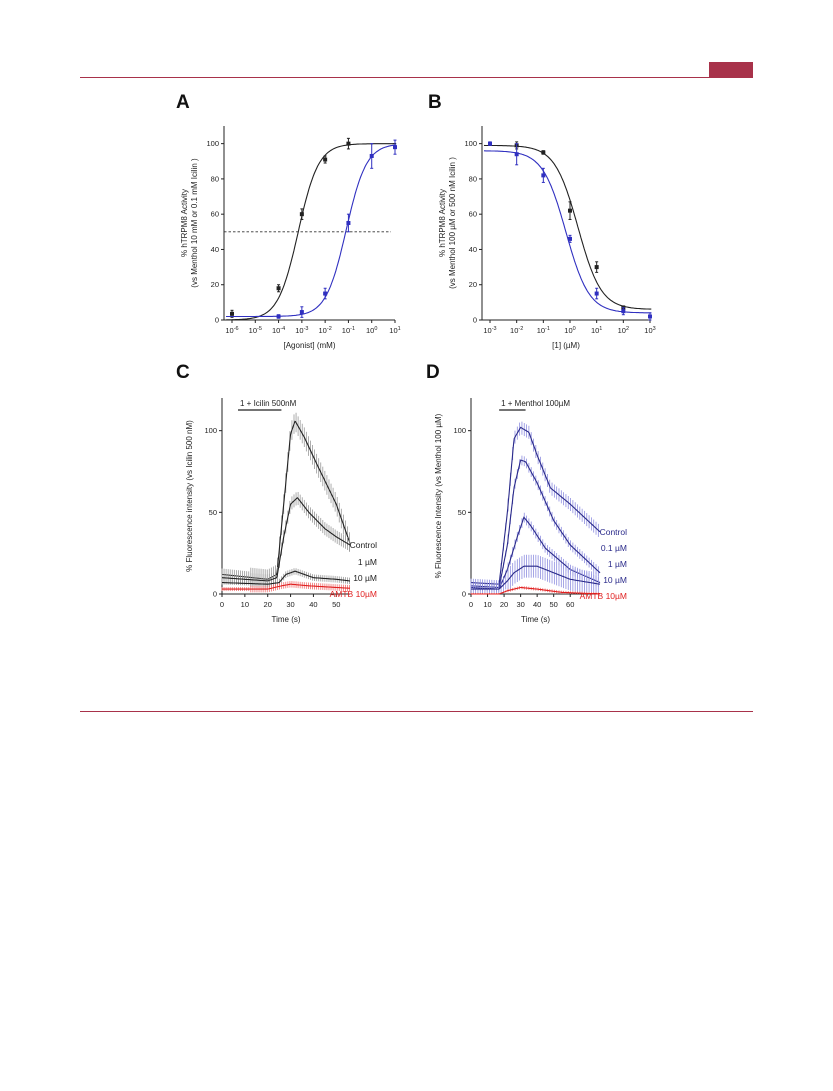 Image resolution: width=833 pixels, height=1091 pixels. Describe the element at coordinates (183, 372) in the screenshot. I see `panel-letter-C: C` at that location.